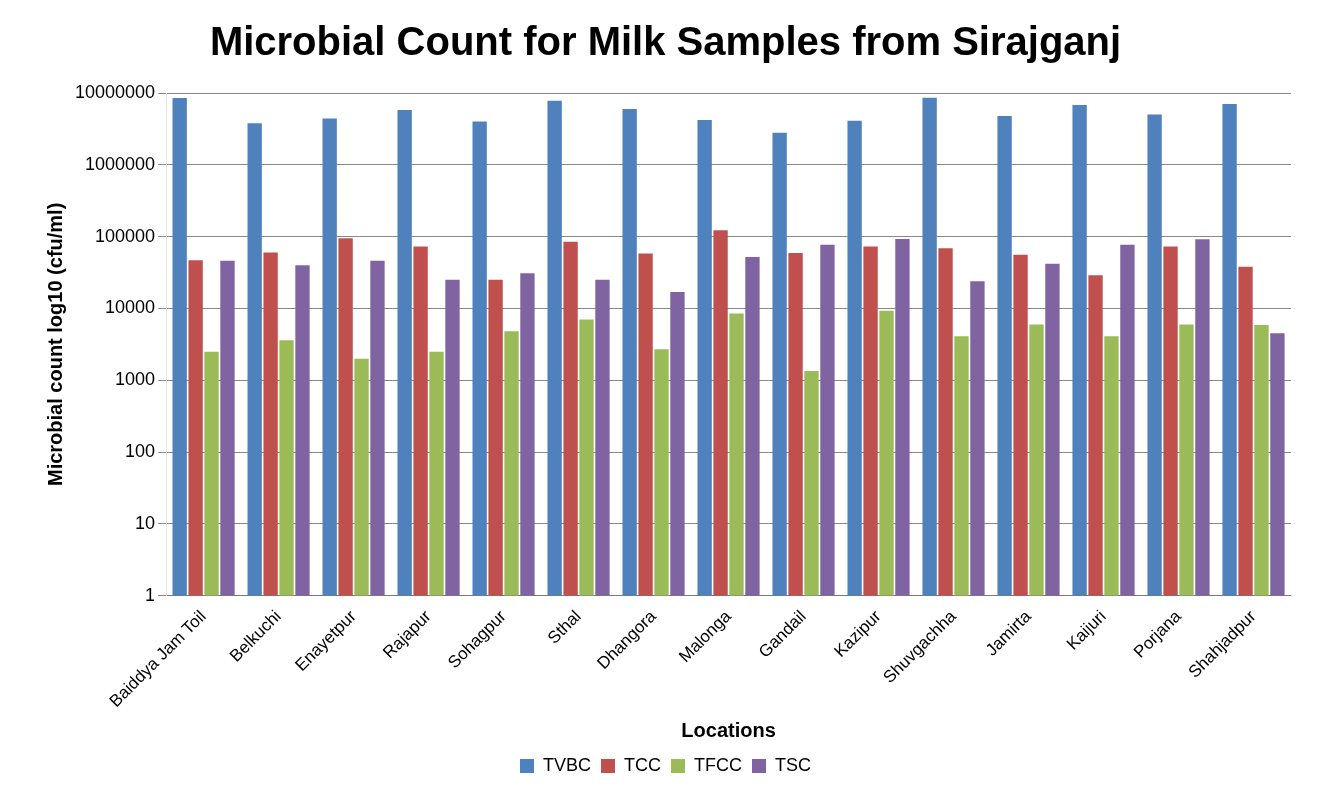 The height and width of the screenshot is (805, 1341). Describe the element at coordinates (120, 163) in the screenshot. I see `y-tick-label: 1000000` at that location.